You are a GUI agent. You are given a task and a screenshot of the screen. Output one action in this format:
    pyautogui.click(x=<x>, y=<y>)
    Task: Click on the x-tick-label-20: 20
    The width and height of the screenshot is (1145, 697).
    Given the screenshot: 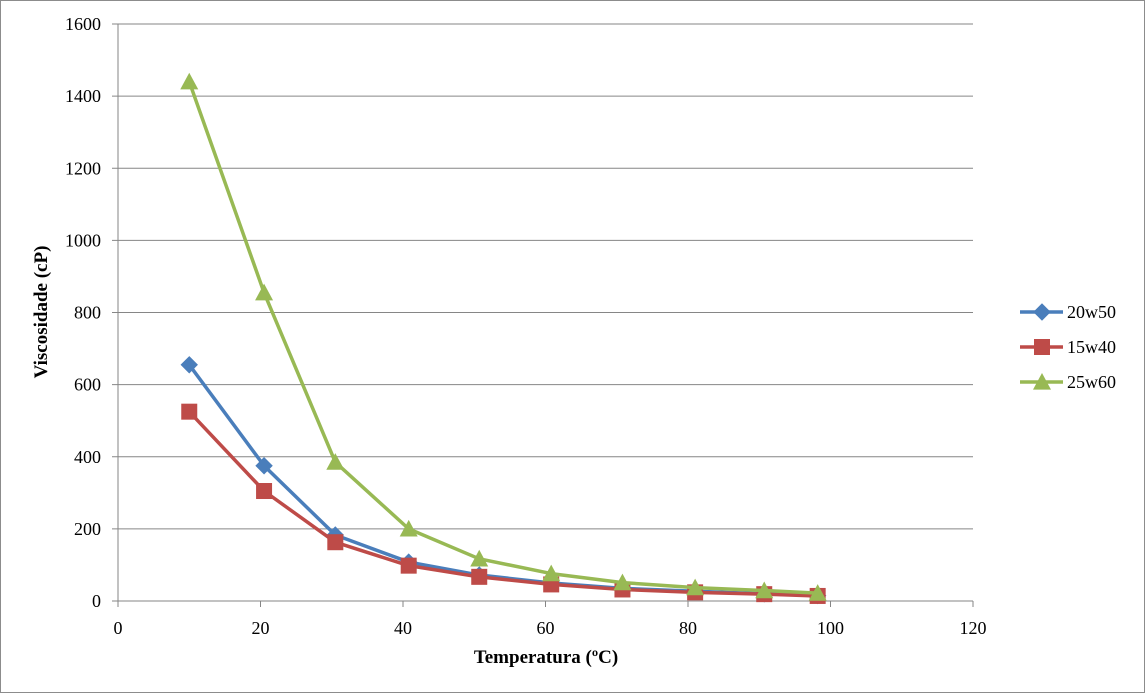 What is the action you would take?
    pyautogui.click(x=261, y=628)
    